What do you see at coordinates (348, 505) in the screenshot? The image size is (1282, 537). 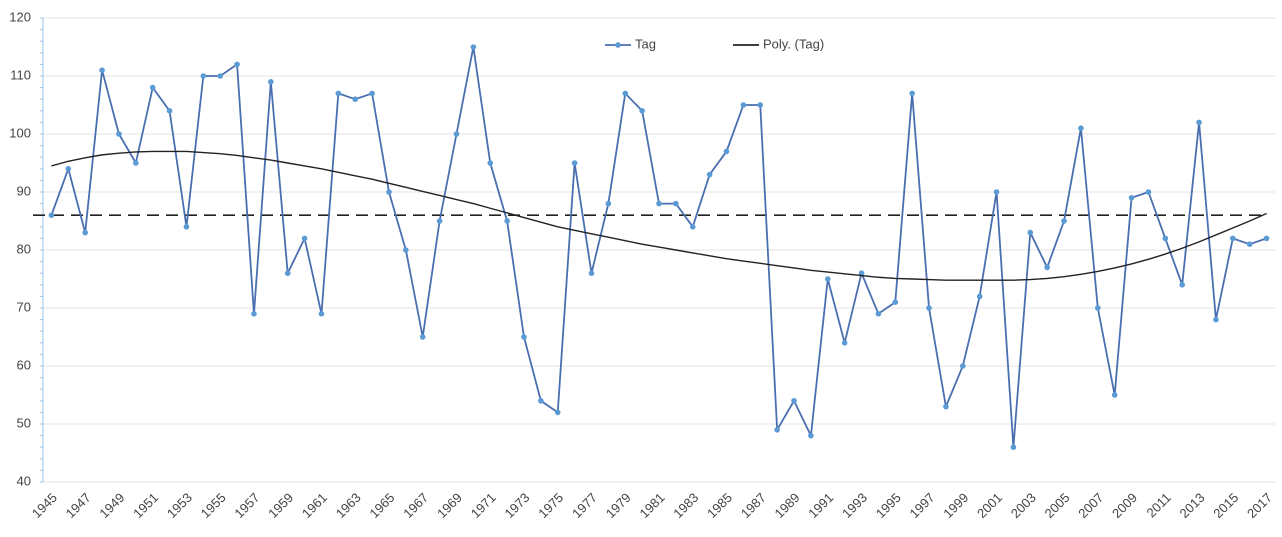 I see `x-tick-label: 1963` at bounding box center [348, 505].